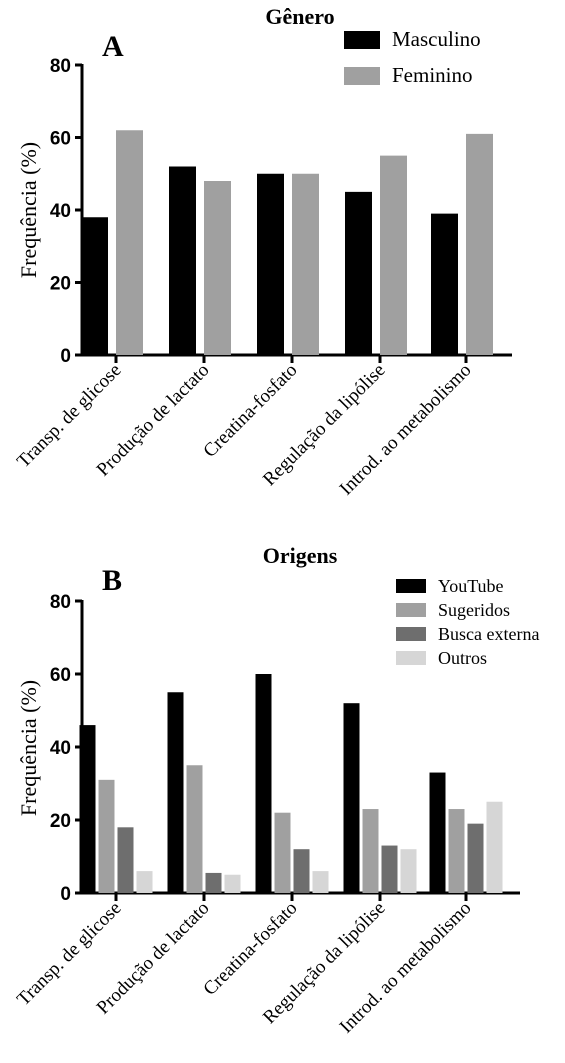 Image resolution: width=565 pixels, height=1063 pixels. Describe the element at coordinates (488, 634) in the screenshot. I see `chart-b-legend-label: Busca externa` at that location.